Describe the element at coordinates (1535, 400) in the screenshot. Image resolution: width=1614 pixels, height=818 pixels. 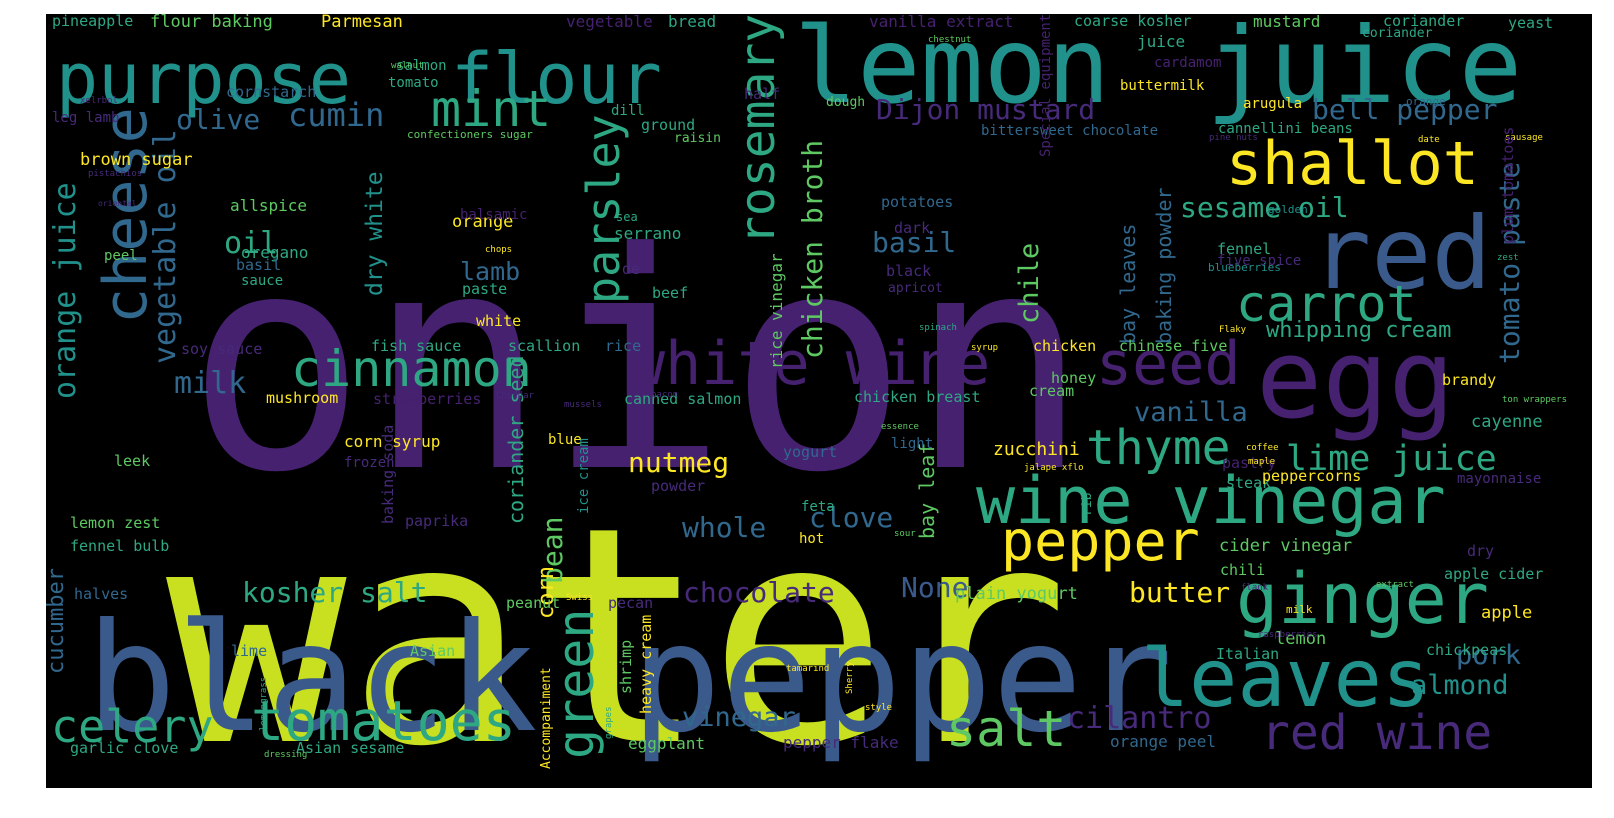
I see `word-ton-wrappers: ton wrappers` at that location.